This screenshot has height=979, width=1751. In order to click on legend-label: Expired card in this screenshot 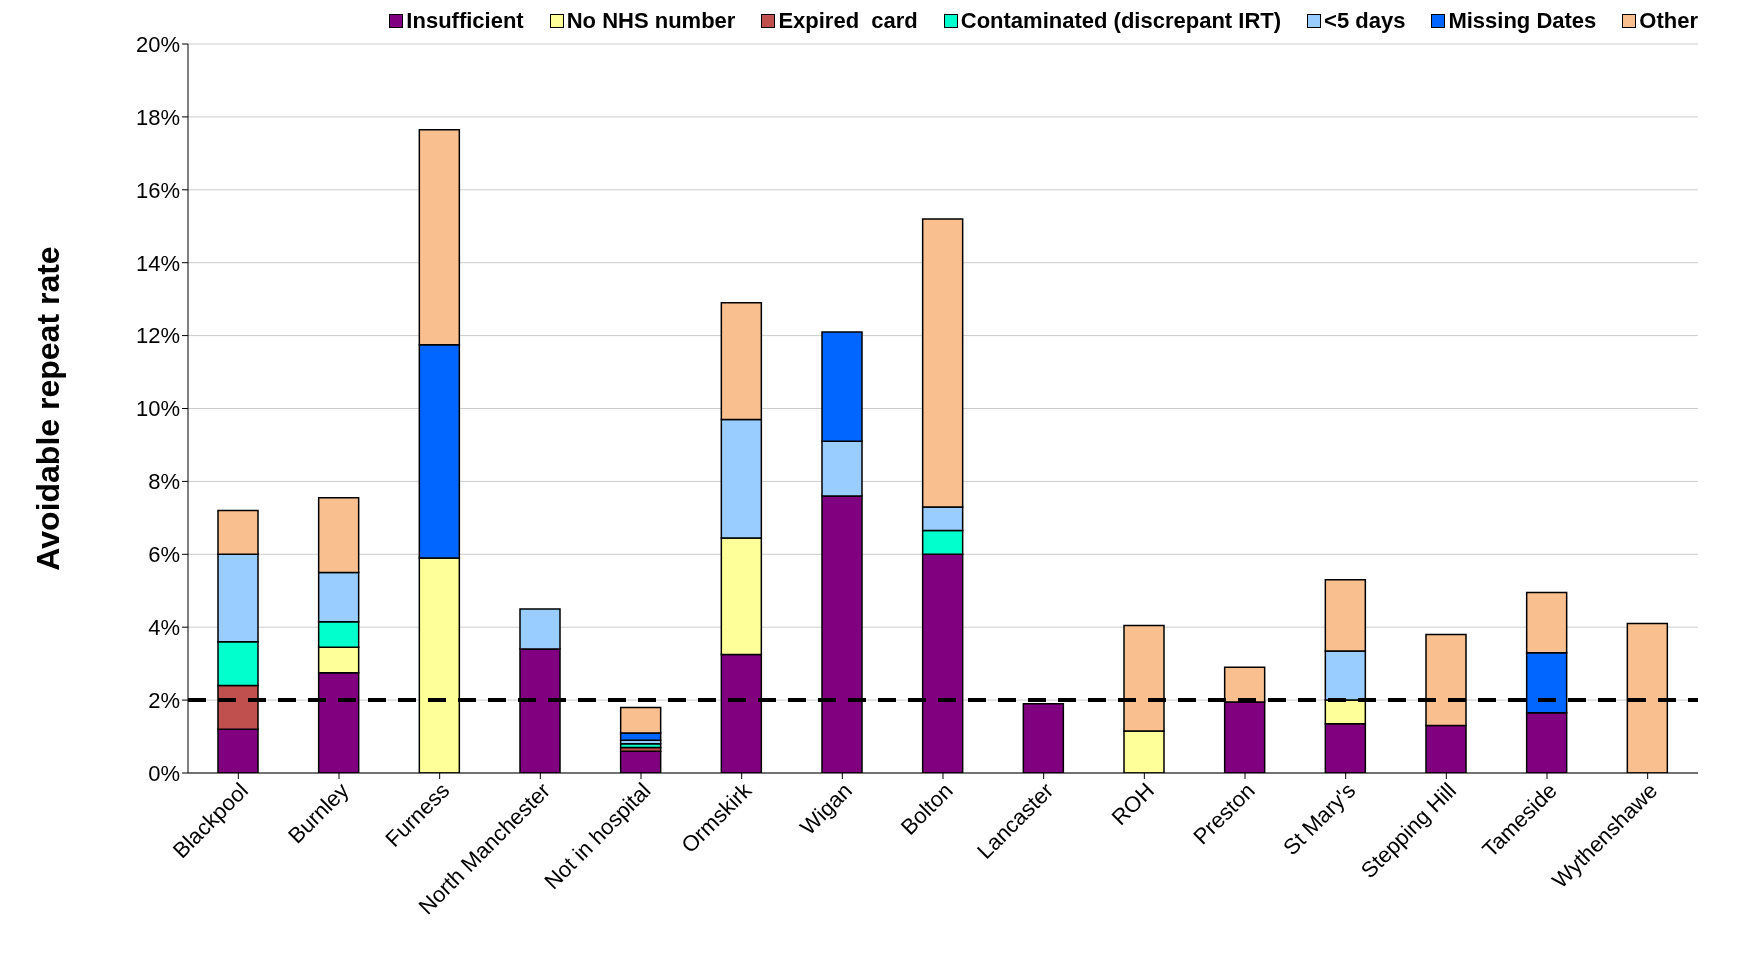, I will do `click(847, 21)`.